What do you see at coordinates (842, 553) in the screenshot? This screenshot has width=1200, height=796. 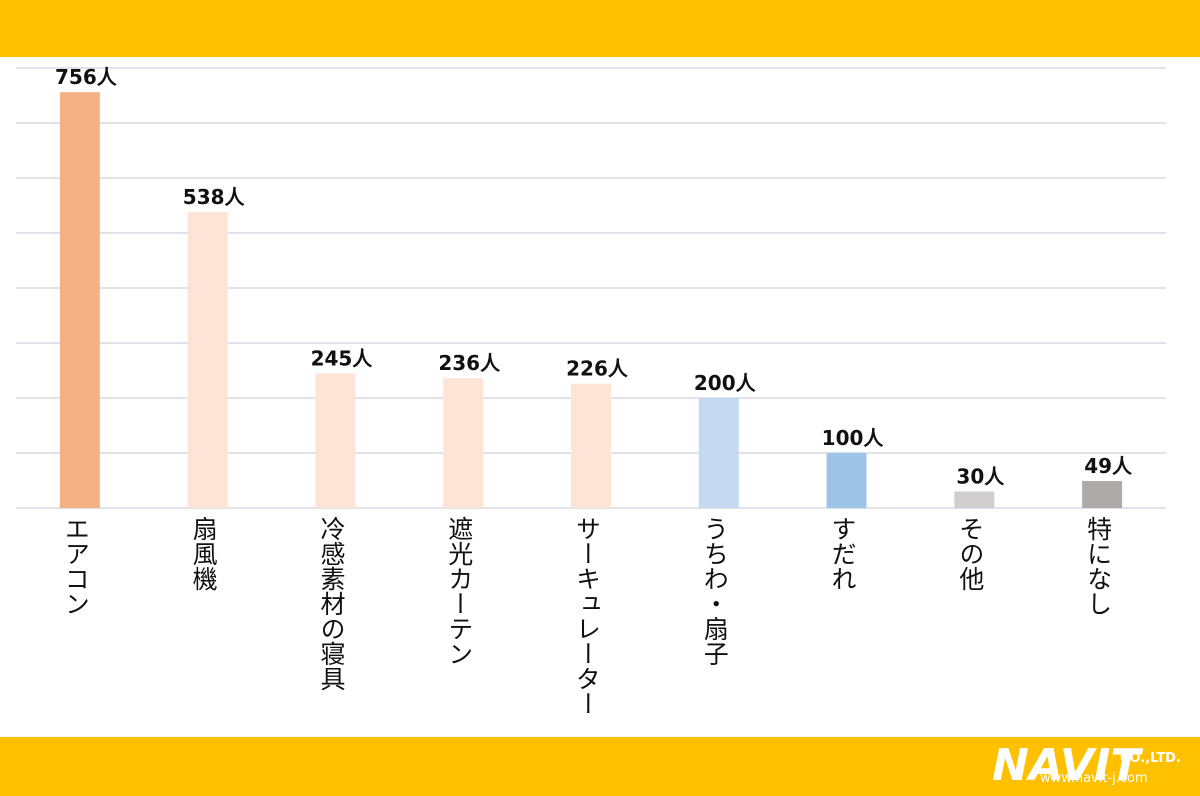 I see `x-tick-label: すだれ` at bounding box center [842, 553].